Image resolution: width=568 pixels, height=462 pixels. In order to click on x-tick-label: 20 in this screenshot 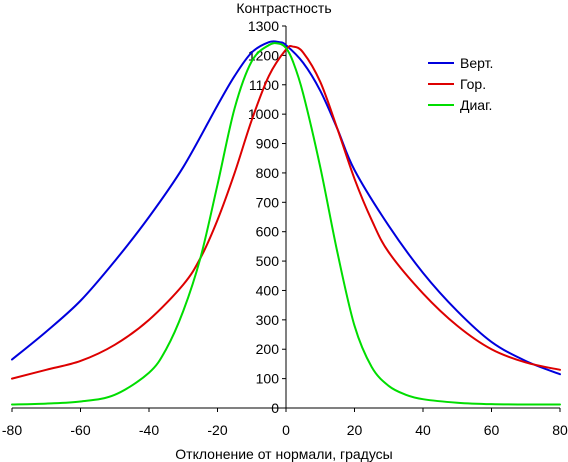, I will do `click(355, 430)`.